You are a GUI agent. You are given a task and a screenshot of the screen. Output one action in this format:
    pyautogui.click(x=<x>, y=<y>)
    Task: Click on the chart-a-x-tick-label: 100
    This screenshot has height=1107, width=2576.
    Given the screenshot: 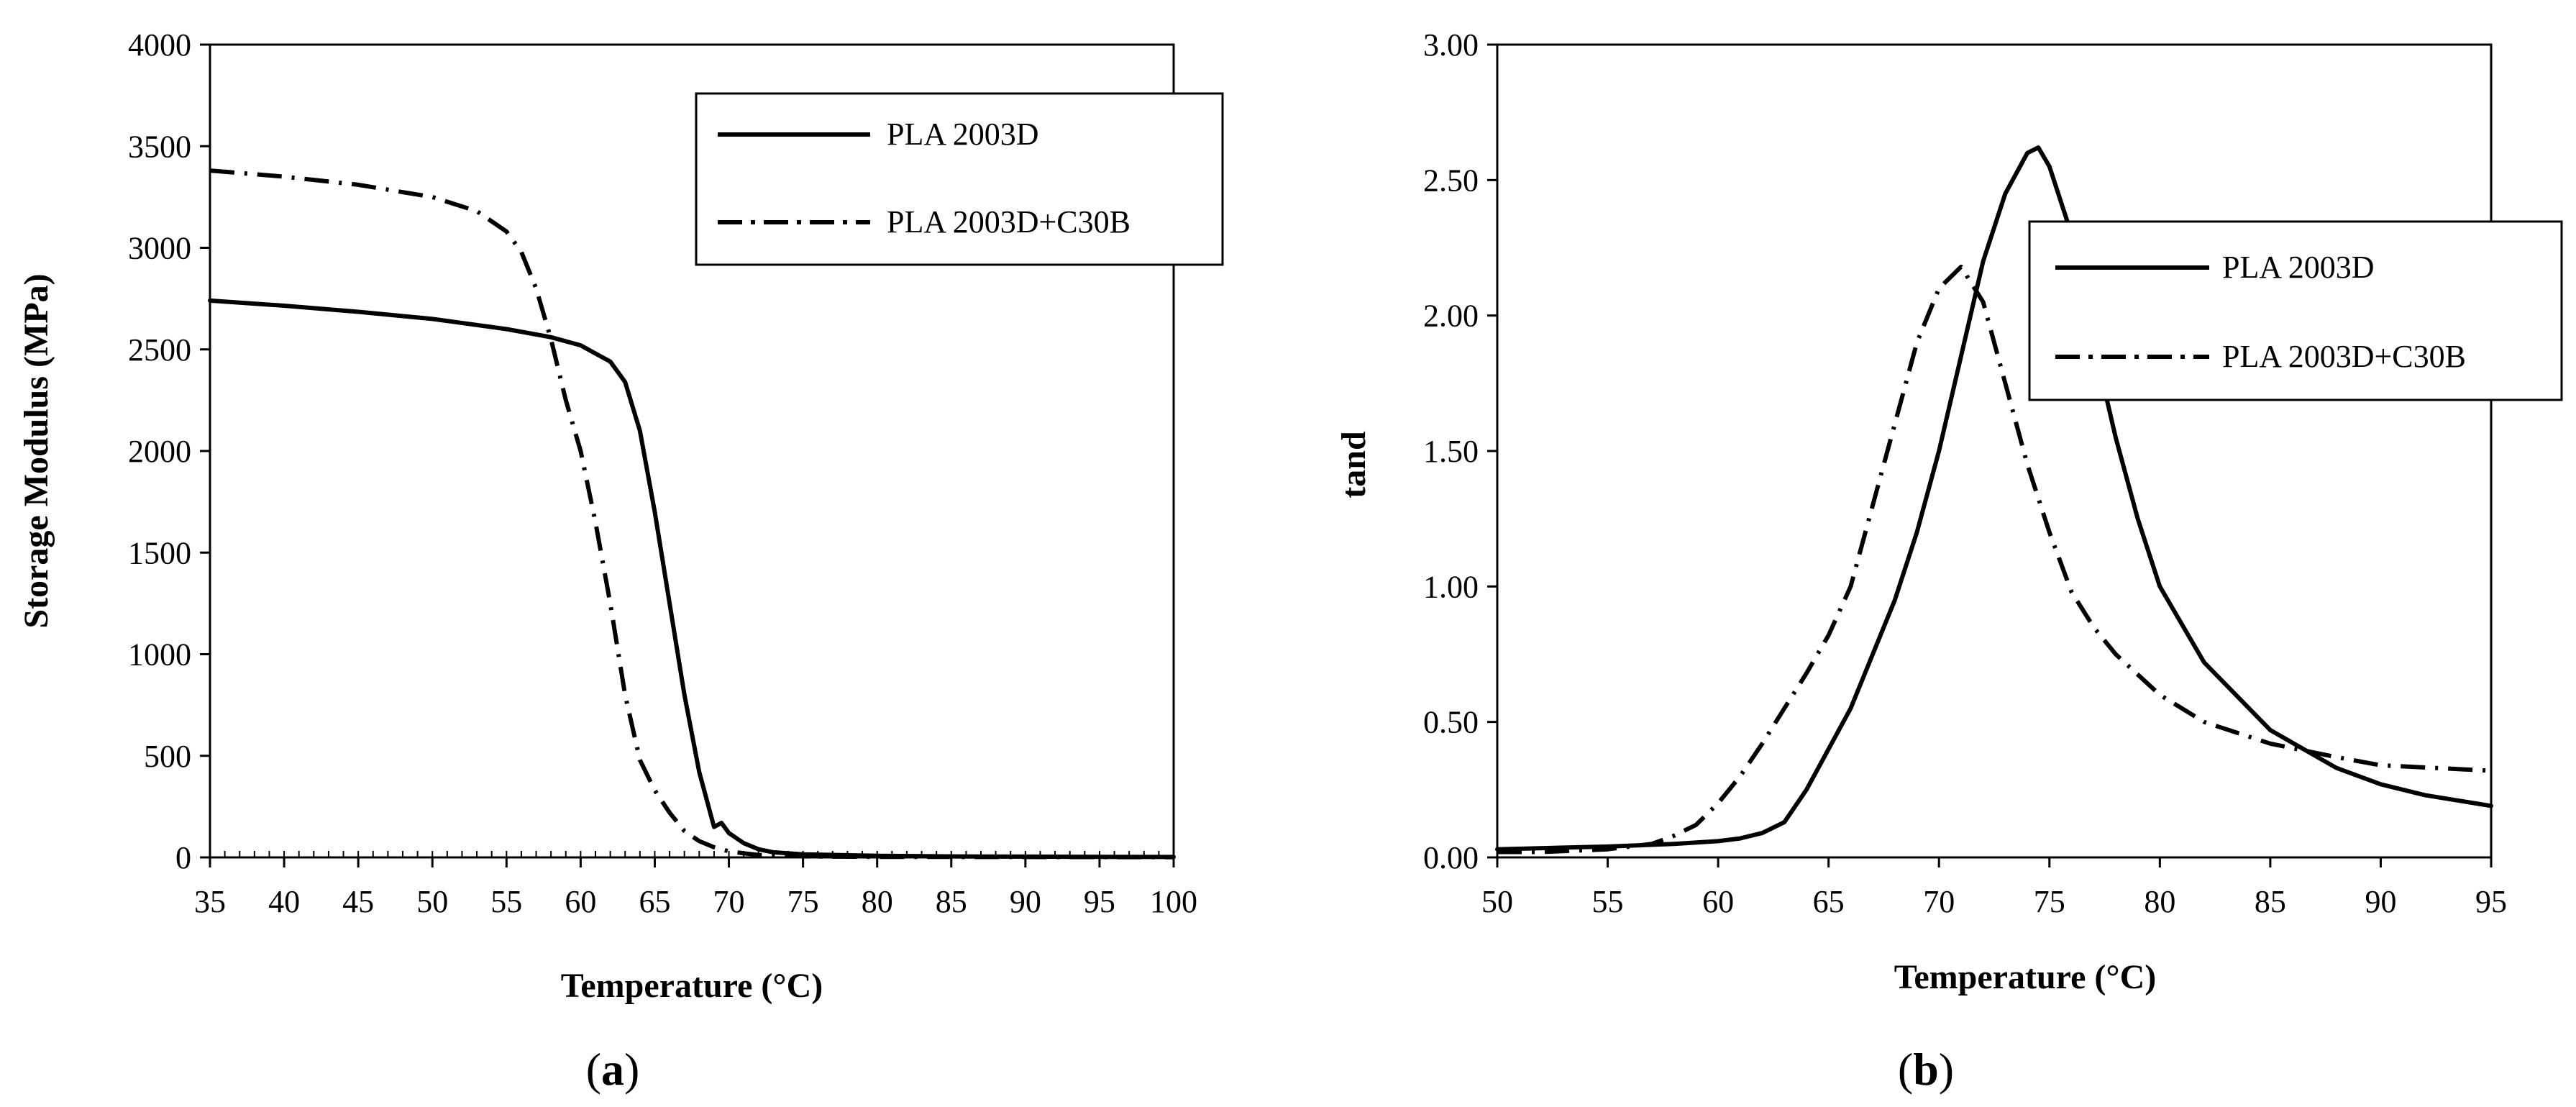 What is the action you would take?
    pyautogui.click(x=1173, y=901)
    